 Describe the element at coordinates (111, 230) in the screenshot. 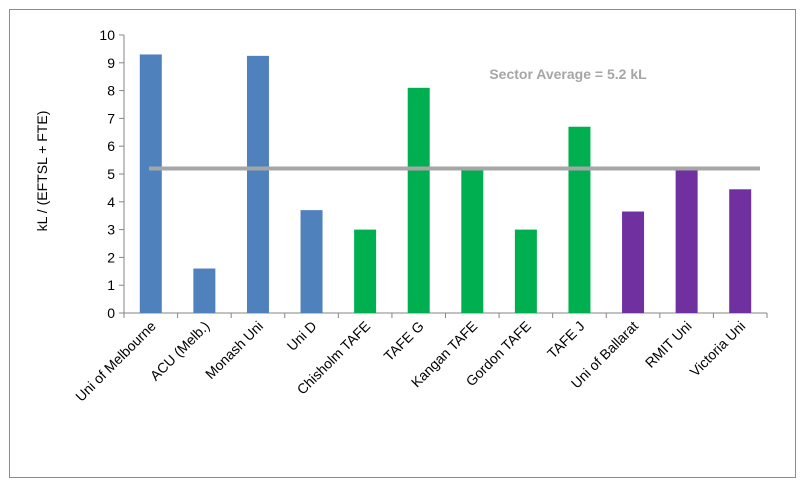

I see `y-tick-label: 3` at that location.